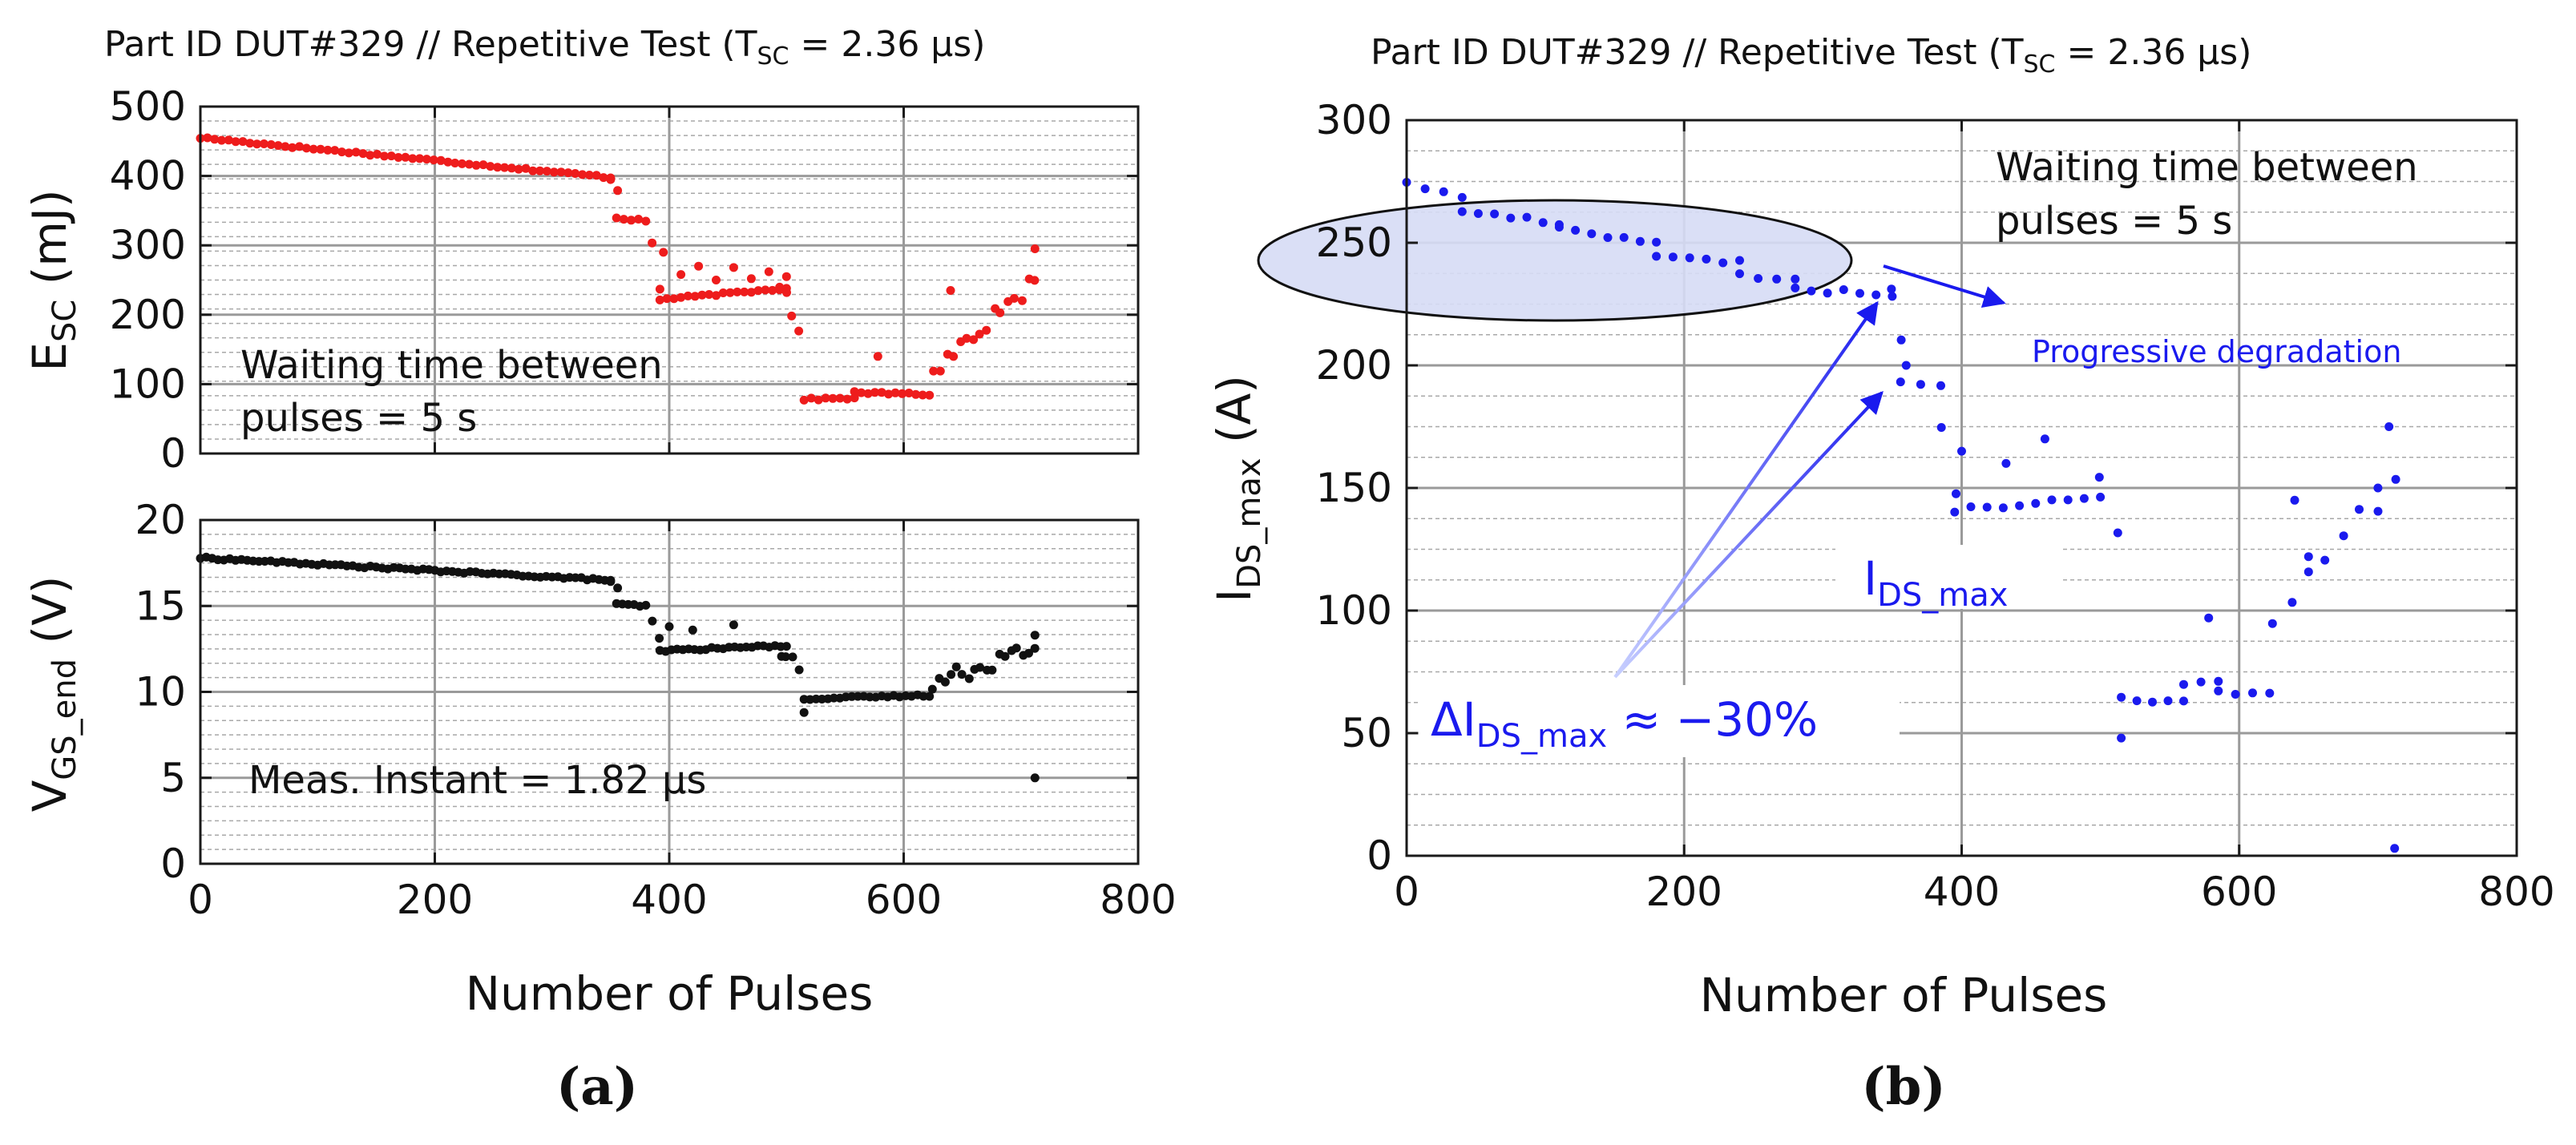 The width and height of the screenshot is (2576, 1145). Describe the element at coordinates (1407, 892) in the screenshot. I see `x-tick-label: 0` at that location.